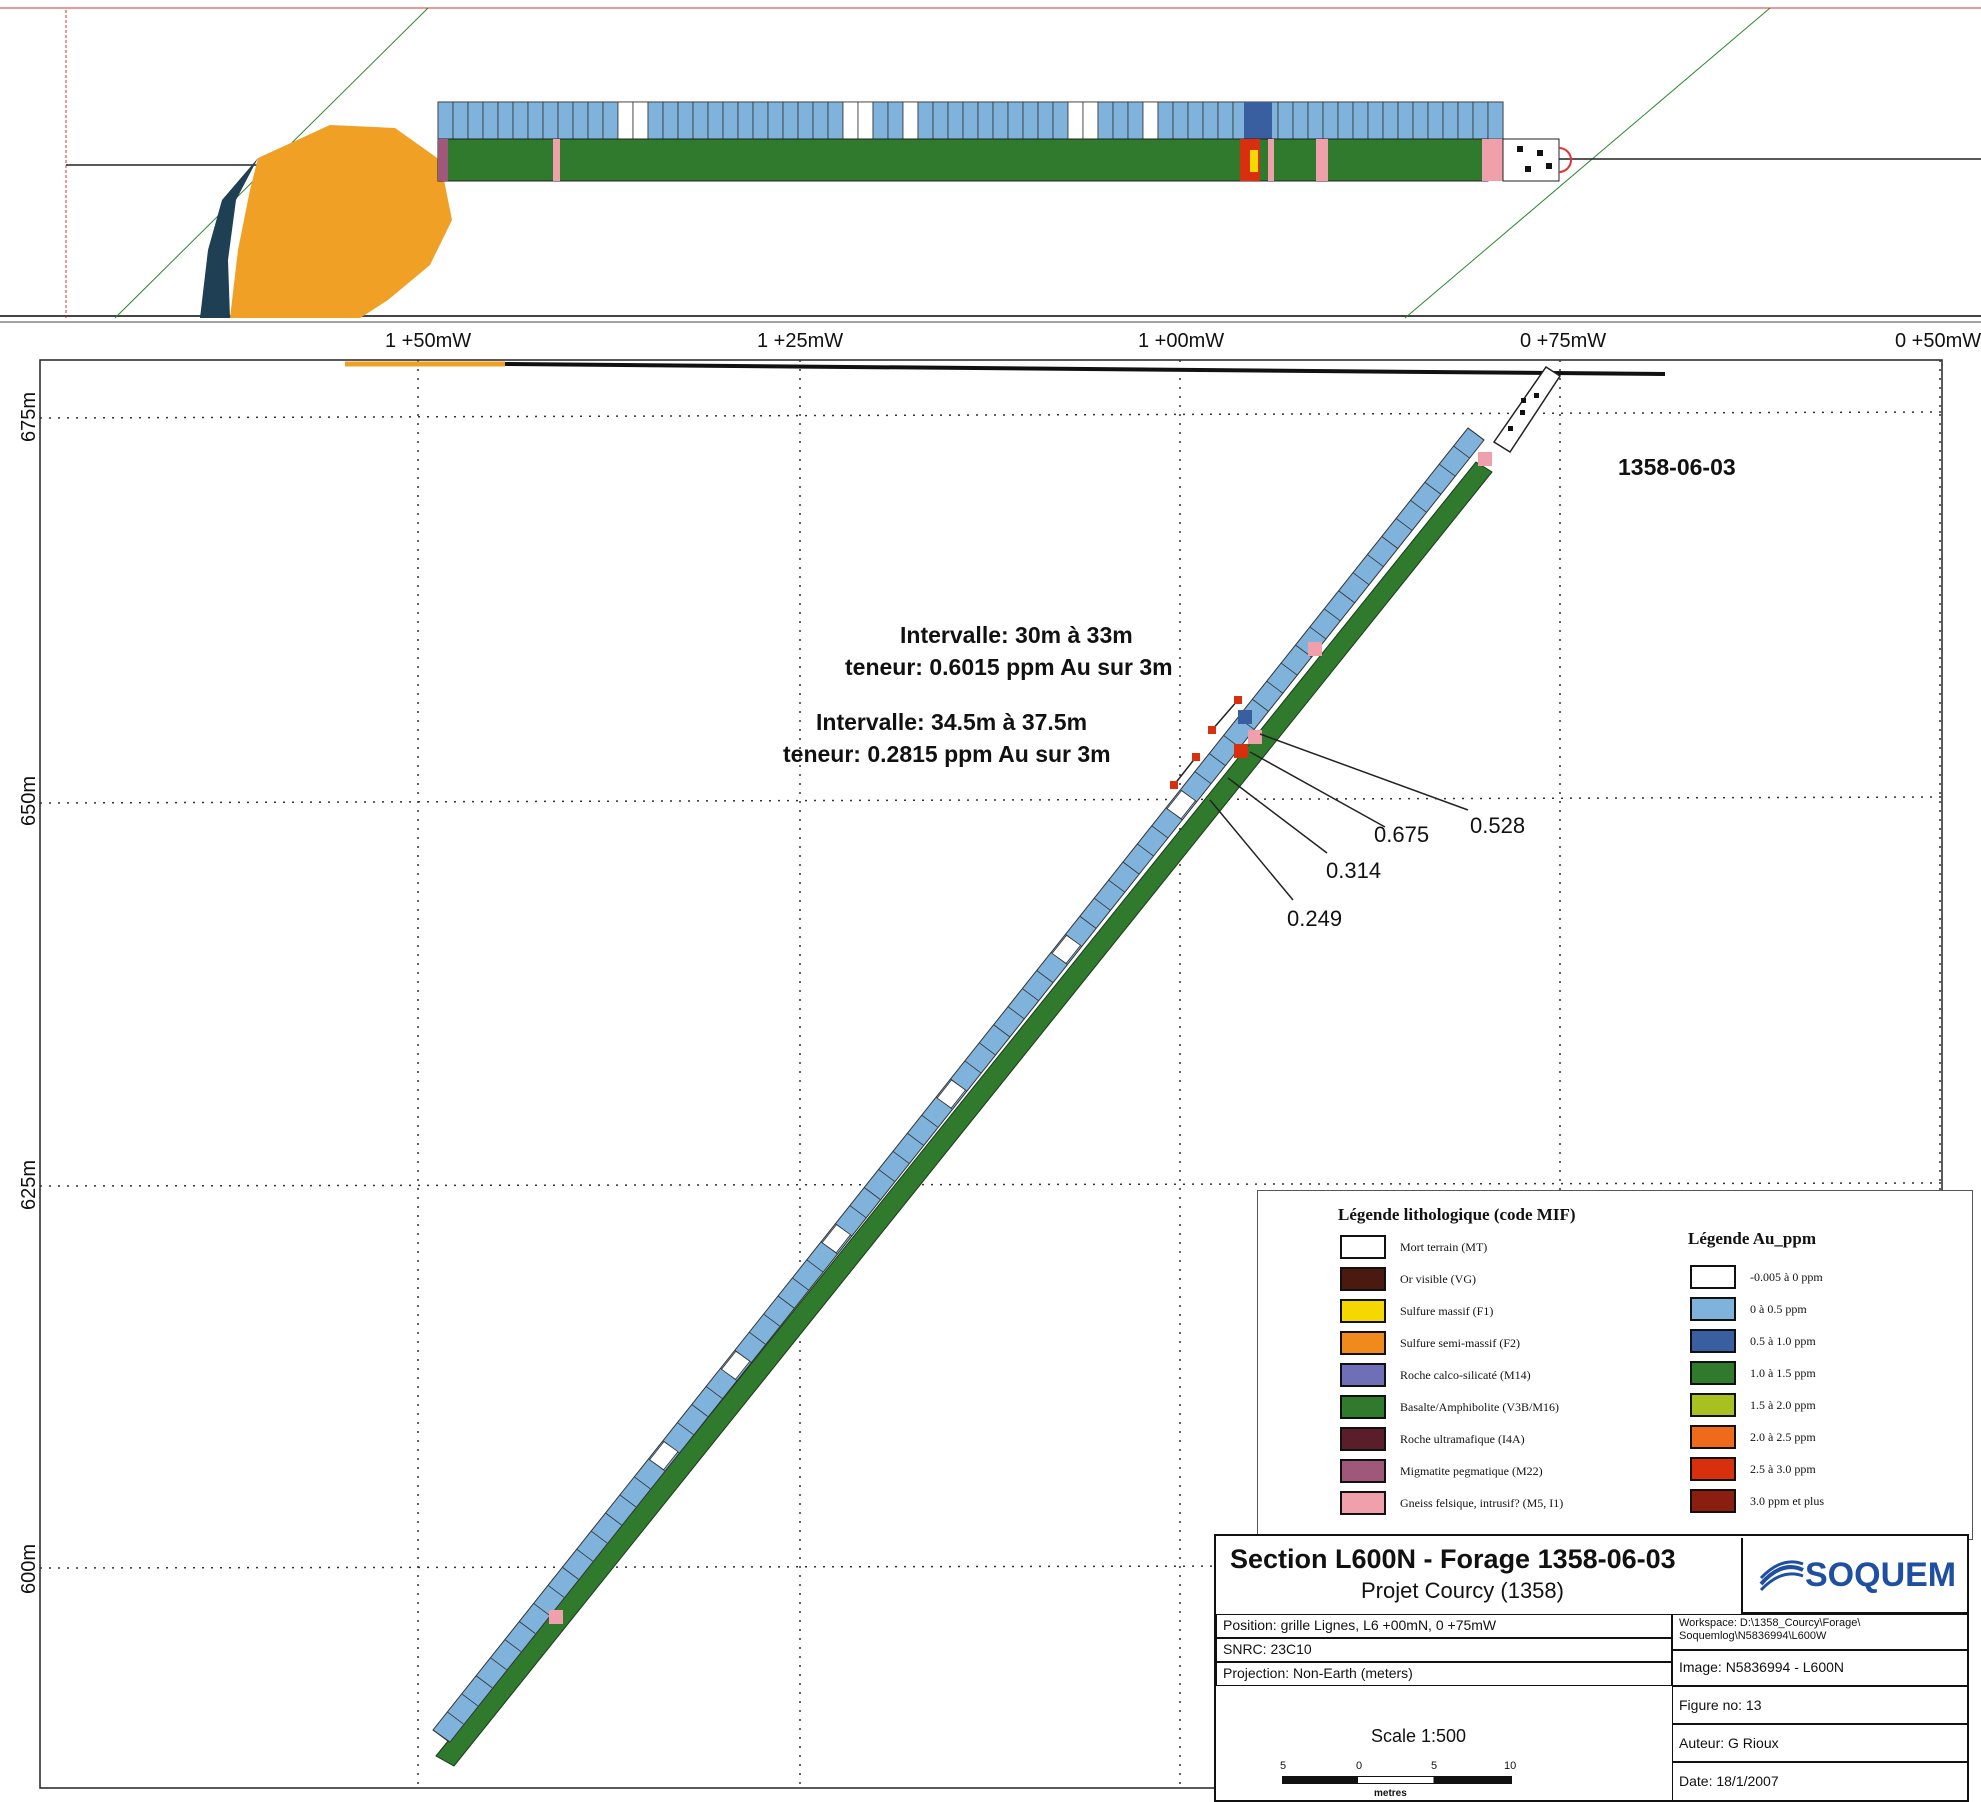 The image size is (1981, 1802). I want to click on soquem-logo: SOQUEM, so click(1854, 1576).